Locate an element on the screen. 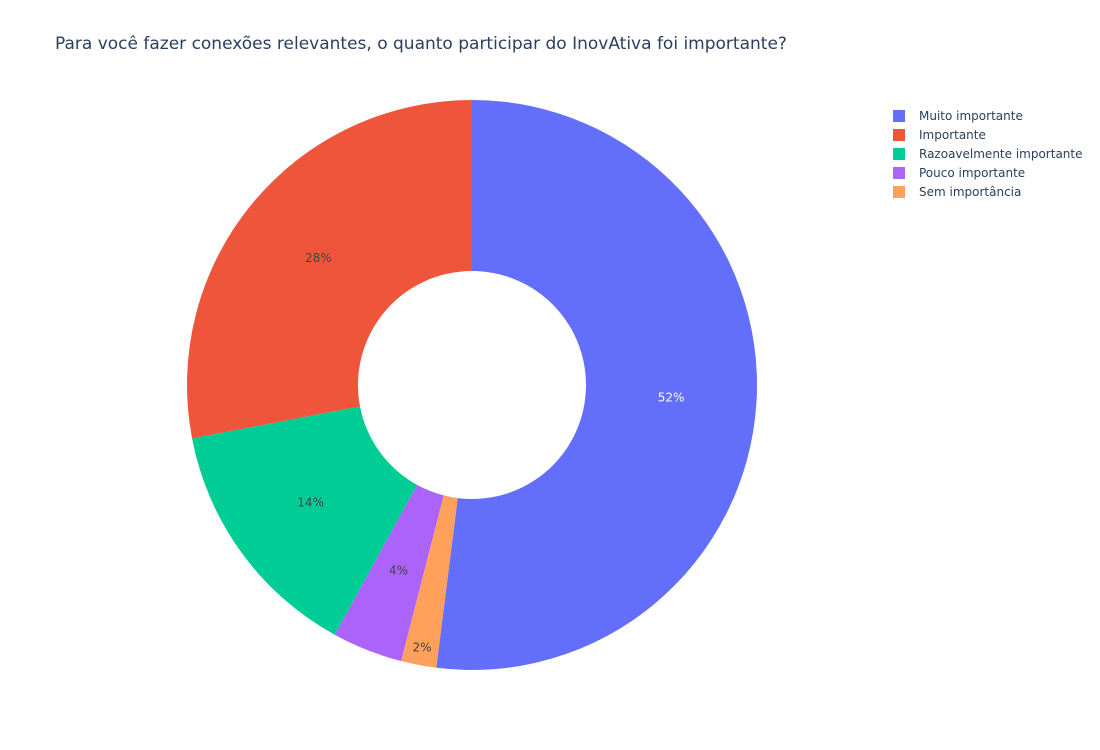 The width and height of the screenshot is (1100, 750). slice-label: 14% is located at coordinates (310, 502).